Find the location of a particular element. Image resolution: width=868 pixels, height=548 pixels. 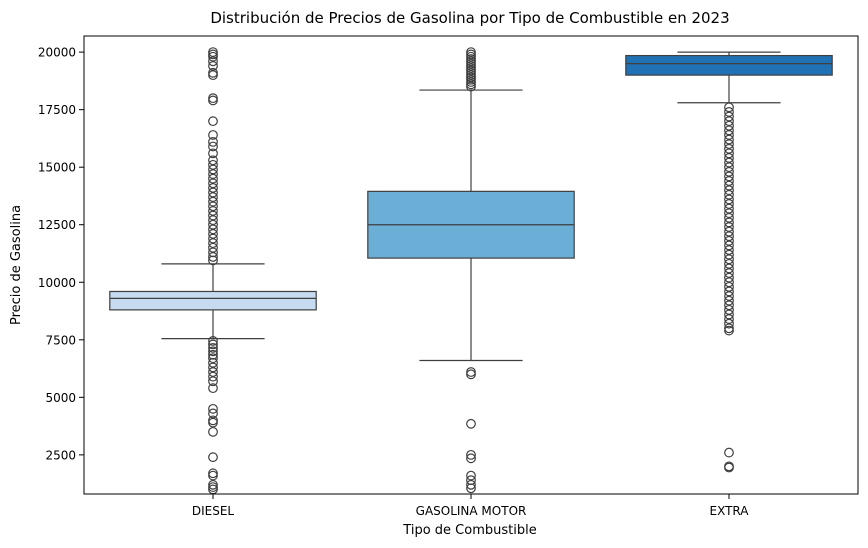

y-tick-label: 7500 is located at coordinates (60, 340).